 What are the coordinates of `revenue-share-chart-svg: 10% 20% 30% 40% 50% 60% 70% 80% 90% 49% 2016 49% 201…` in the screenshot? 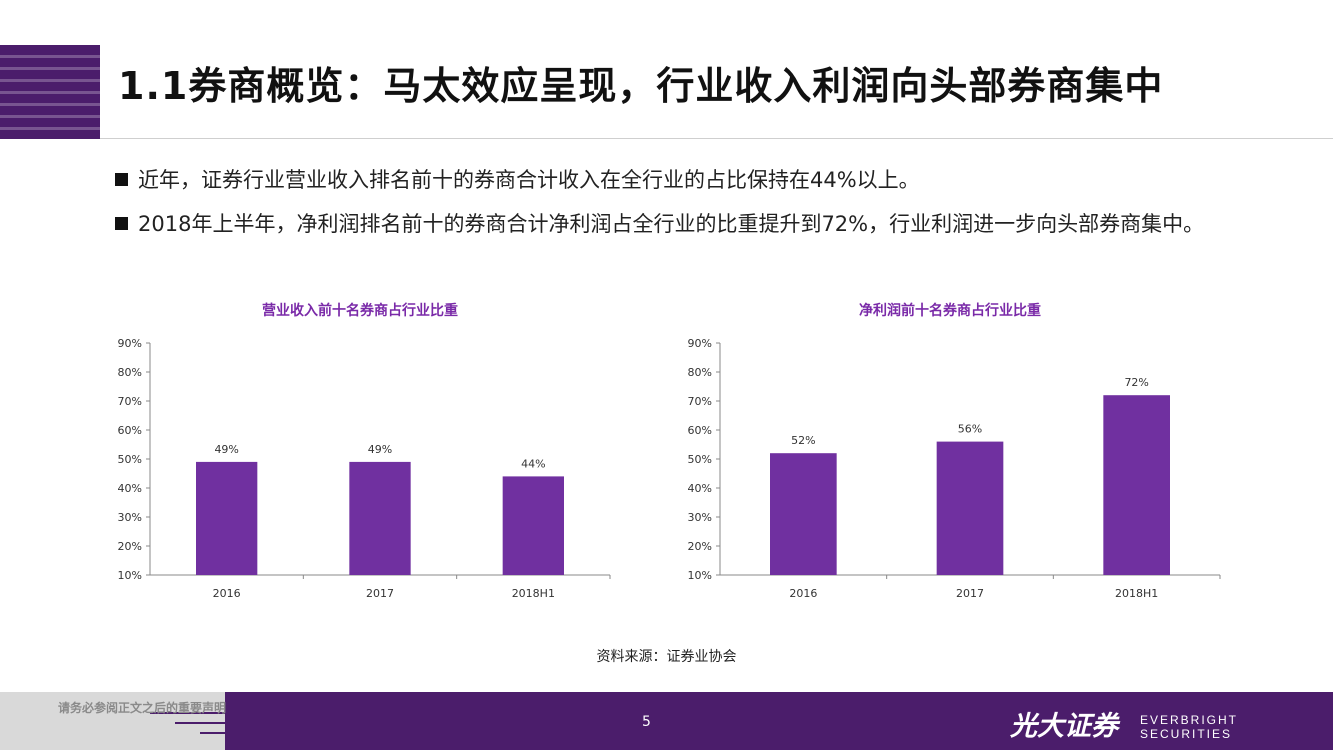 It's located at (364, 468).